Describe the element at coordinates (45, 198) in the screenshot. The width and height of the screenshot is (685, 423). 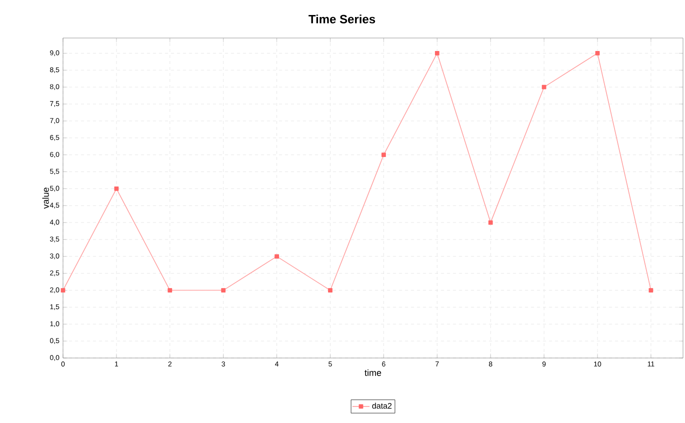
I see `y-axis-title: value` at that location.